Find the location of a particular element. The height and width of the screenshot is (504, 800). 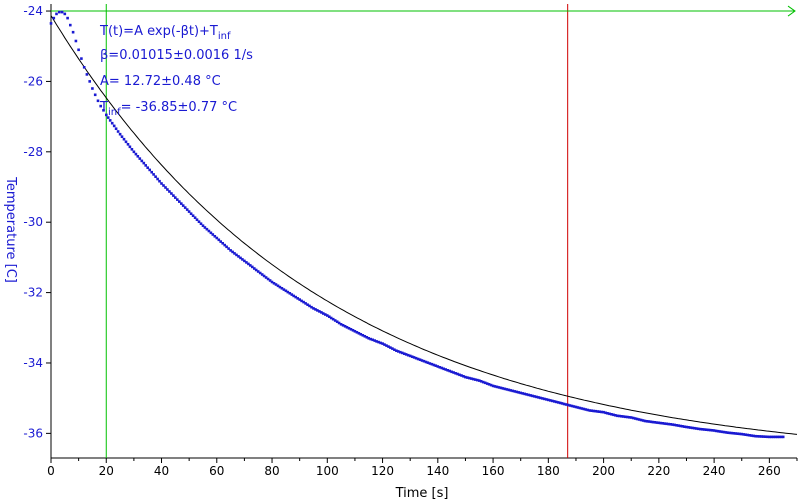

formula-annotation: T(t)=A exp(-βt)+Tinf is located at coordinates (165, 33).